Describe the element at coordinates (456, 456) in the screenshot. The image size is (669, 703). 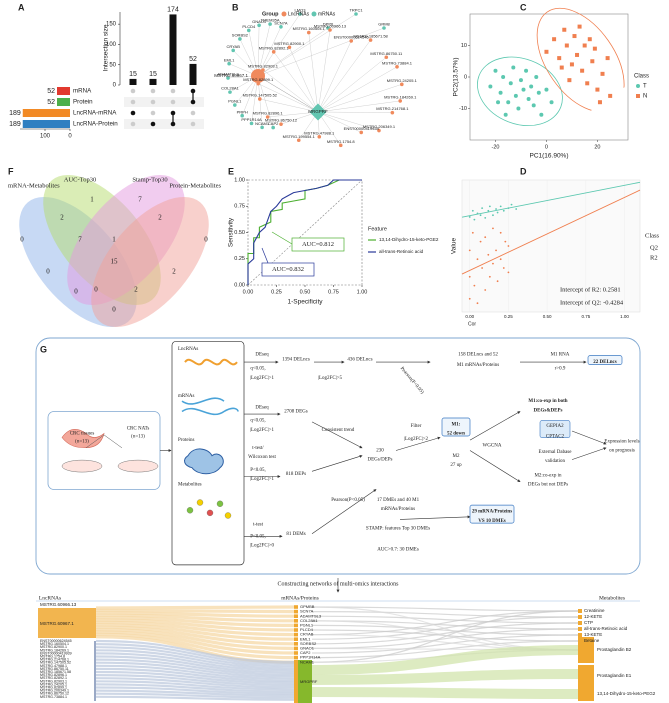
I see `flow-text: M2` at that location.